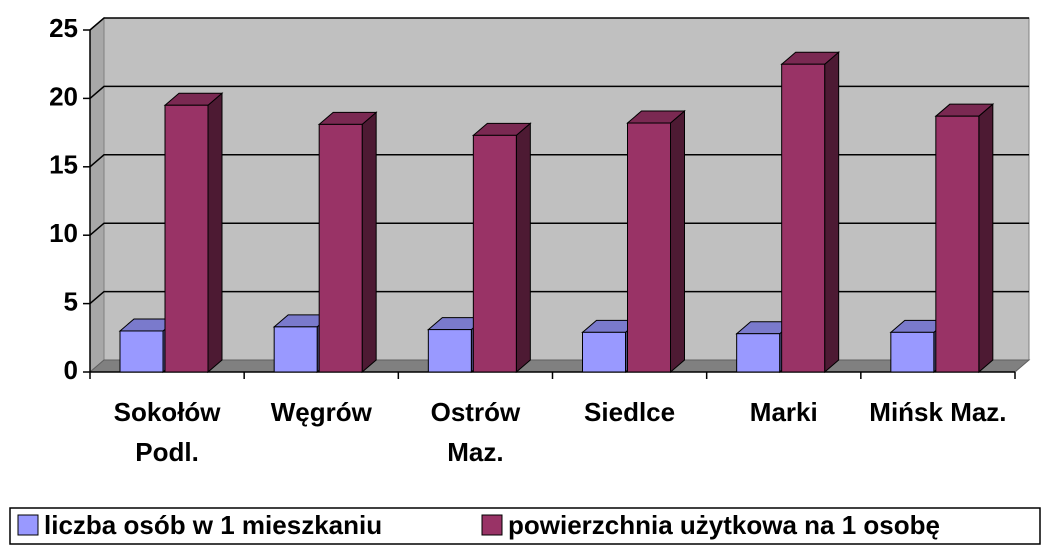  I want to click on side-wall, so click(97, 195).